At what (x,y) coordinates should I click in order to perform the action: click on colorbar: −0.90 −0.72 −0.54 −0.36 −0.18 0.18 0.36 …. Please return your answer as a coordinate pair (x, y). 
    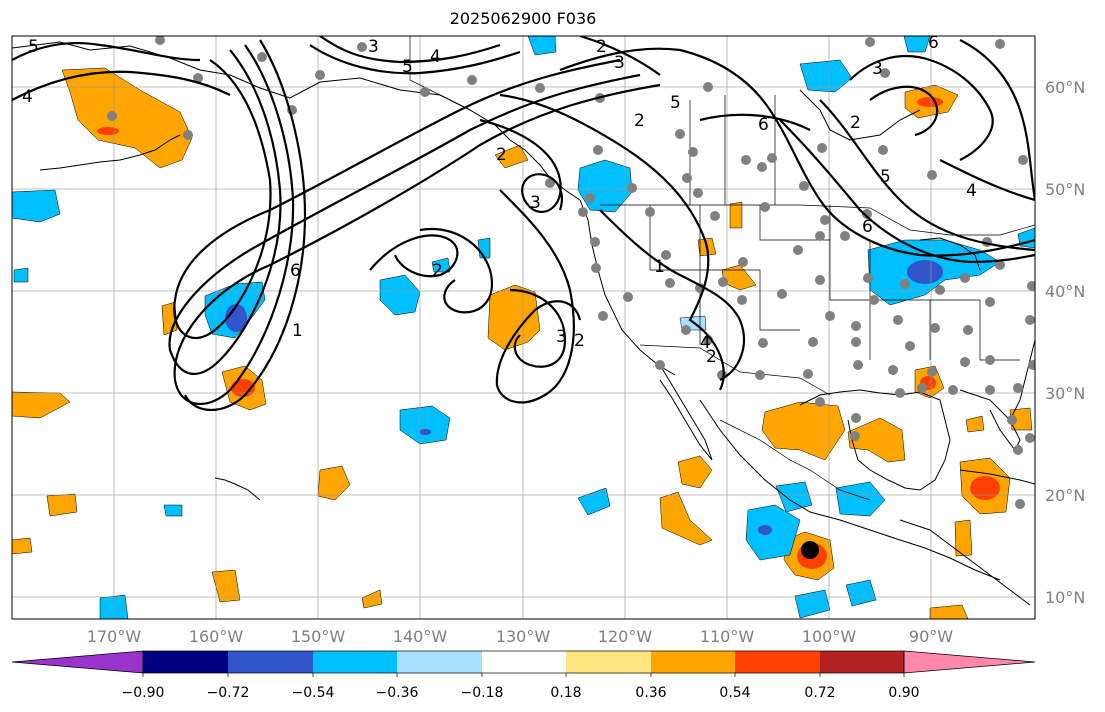
    Looking at the image, I should click on (523, 675).